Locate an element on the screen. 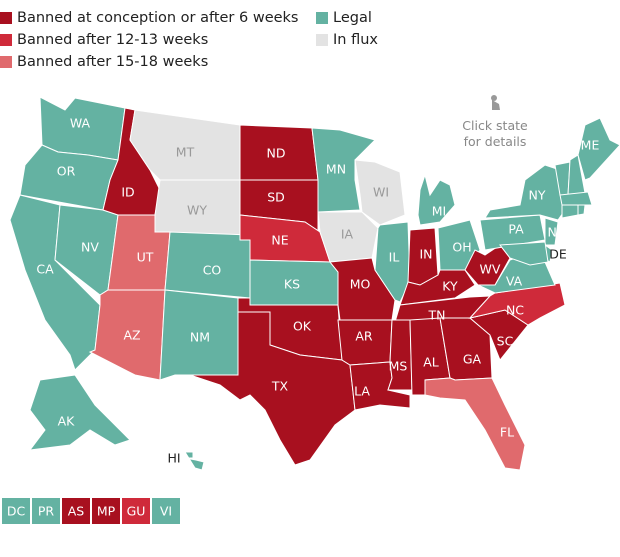  state-label: KS is located at coordinates (292, 284).